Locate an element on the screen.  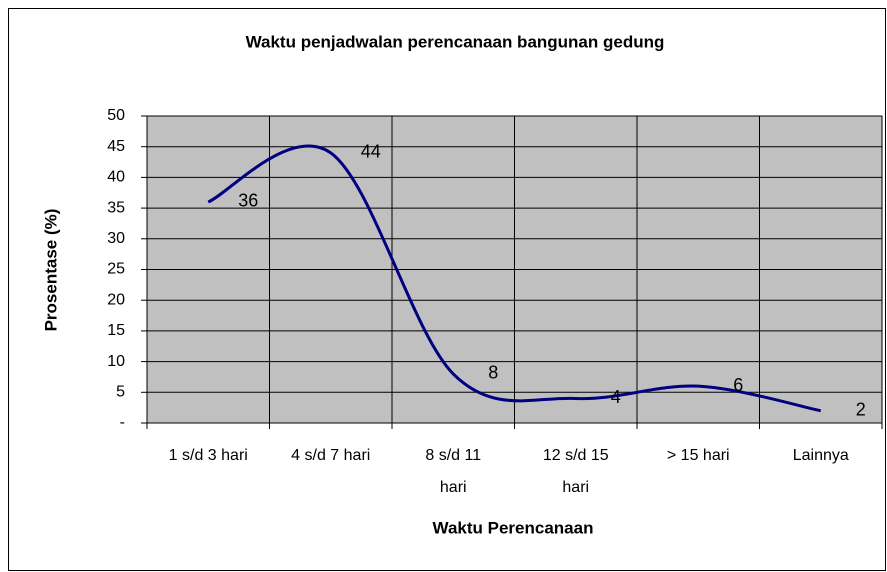
y-tick-label: 25 is located at coordinates (116, 269).